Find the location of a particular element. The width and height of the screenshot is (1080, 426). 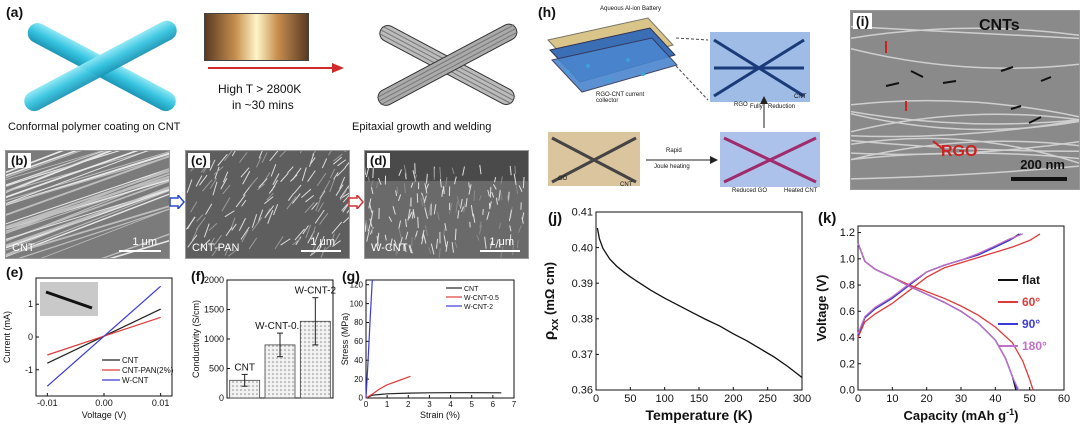

sem-d-scale-text: 1 μm is located at coordinates (501, 242).